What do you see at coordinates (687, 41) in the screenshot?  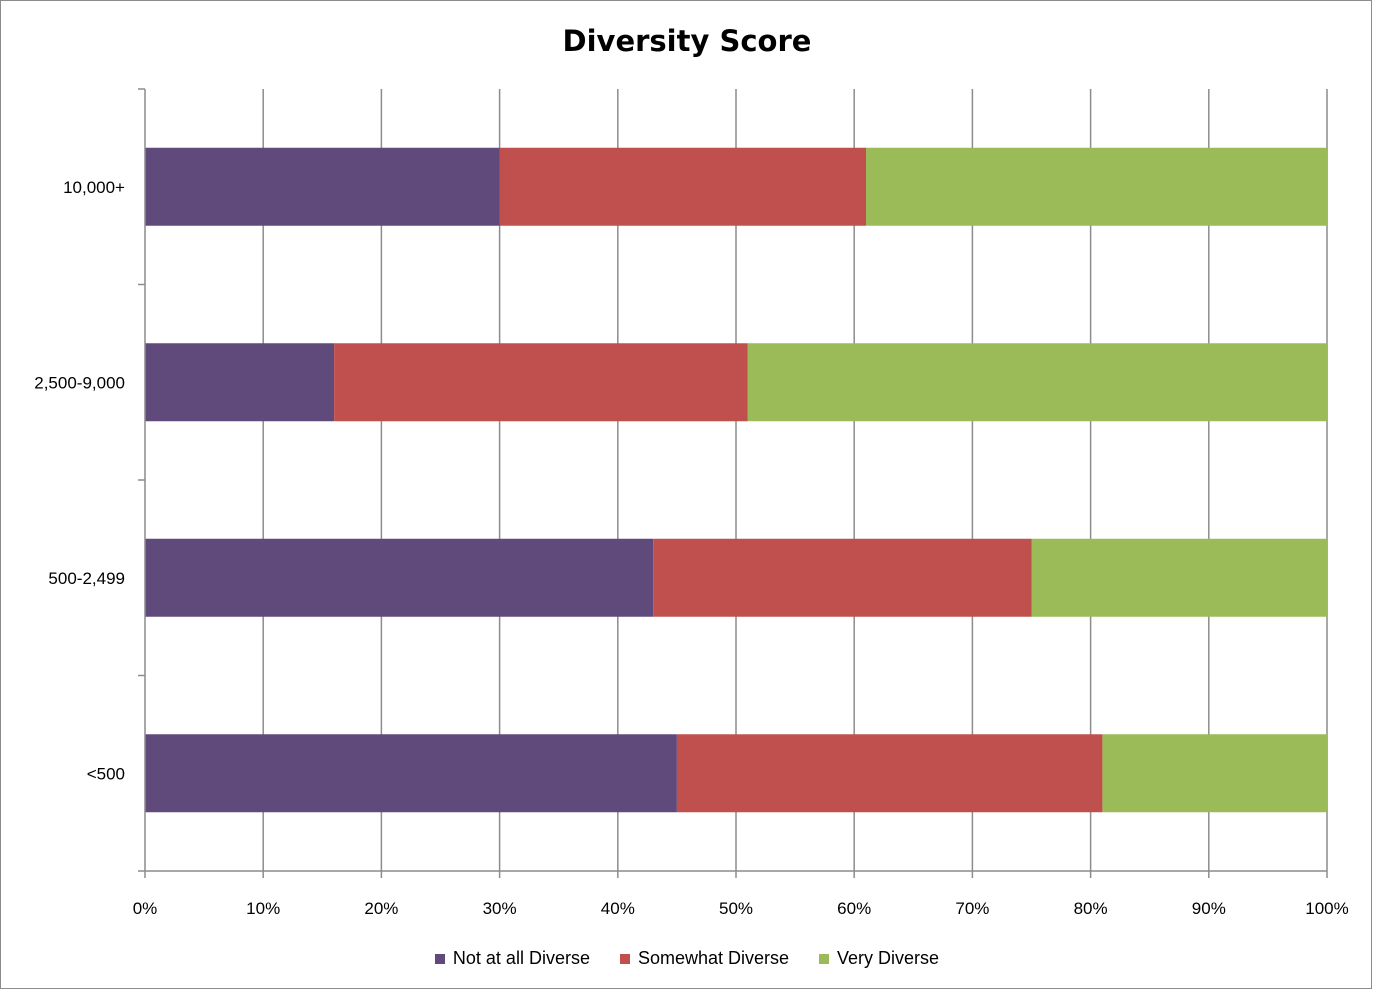 I see `chart-title: Diversity Score` at bounding box center [687, 41].